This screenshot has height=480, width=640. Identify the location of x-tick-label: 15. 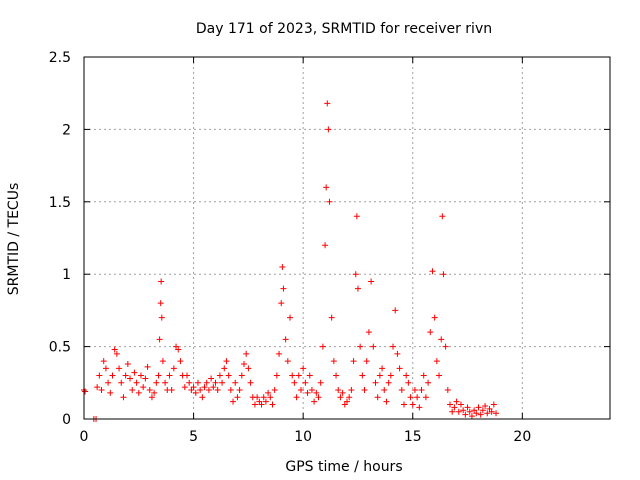
(413, 437).